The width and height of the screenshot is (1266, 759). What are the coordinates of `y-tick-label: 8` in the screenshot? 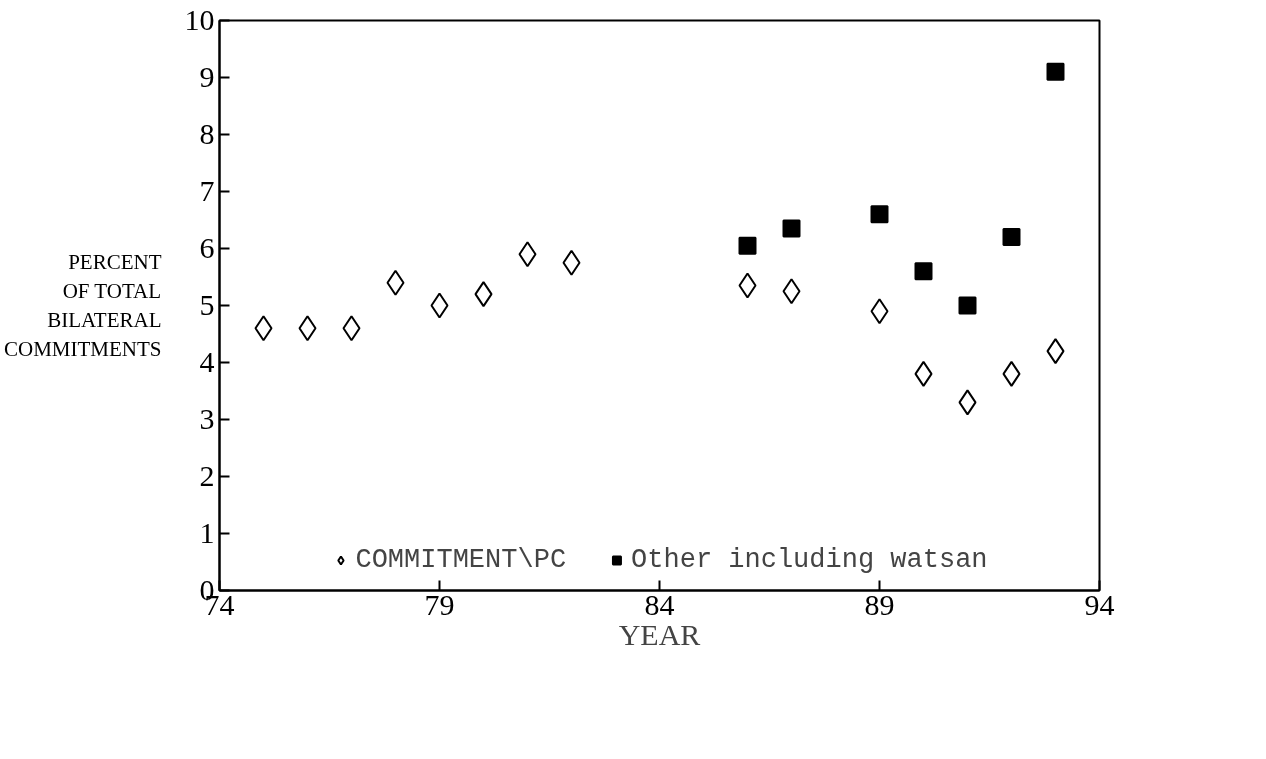 It's located at (207, 133).